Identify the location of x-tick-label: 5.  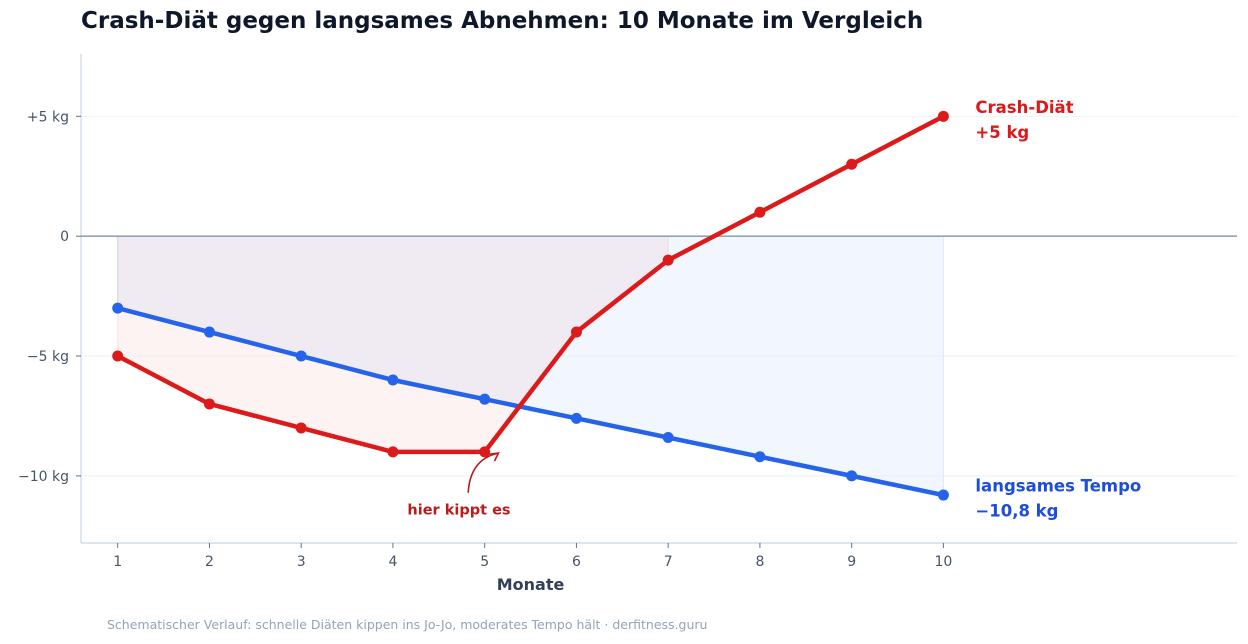
(484, 562).